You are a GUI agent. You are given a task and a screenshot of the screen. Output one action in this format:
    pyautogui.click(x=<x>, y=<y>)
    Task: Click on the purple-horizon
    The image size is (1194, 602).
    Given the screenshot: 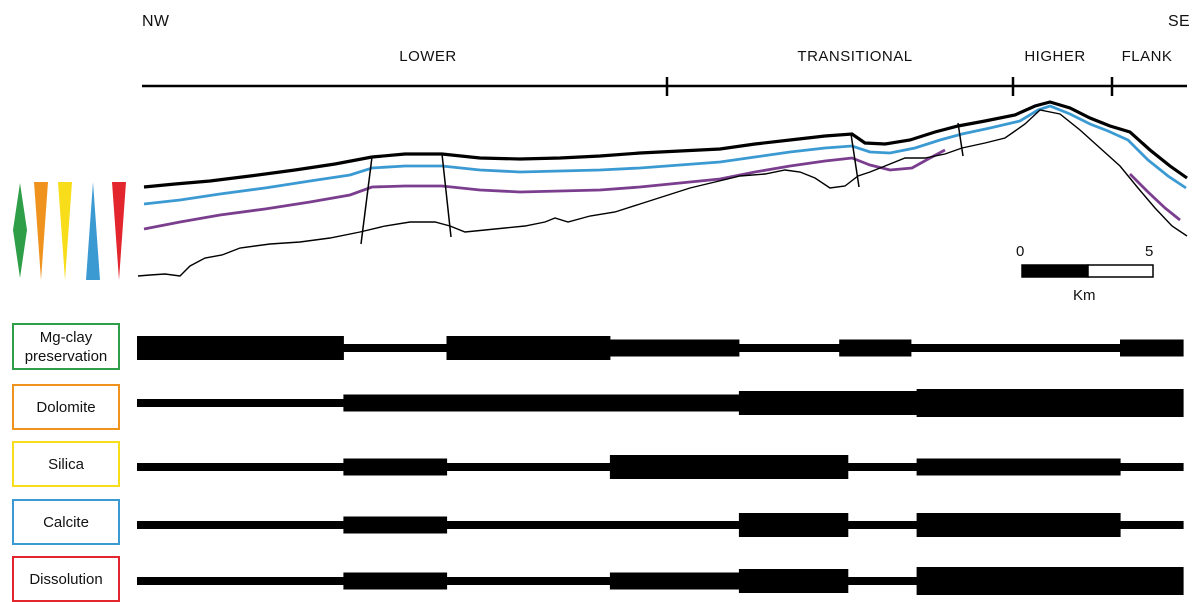 What is the action you would take?
    pyautogui.click(x=544, y=189)
    